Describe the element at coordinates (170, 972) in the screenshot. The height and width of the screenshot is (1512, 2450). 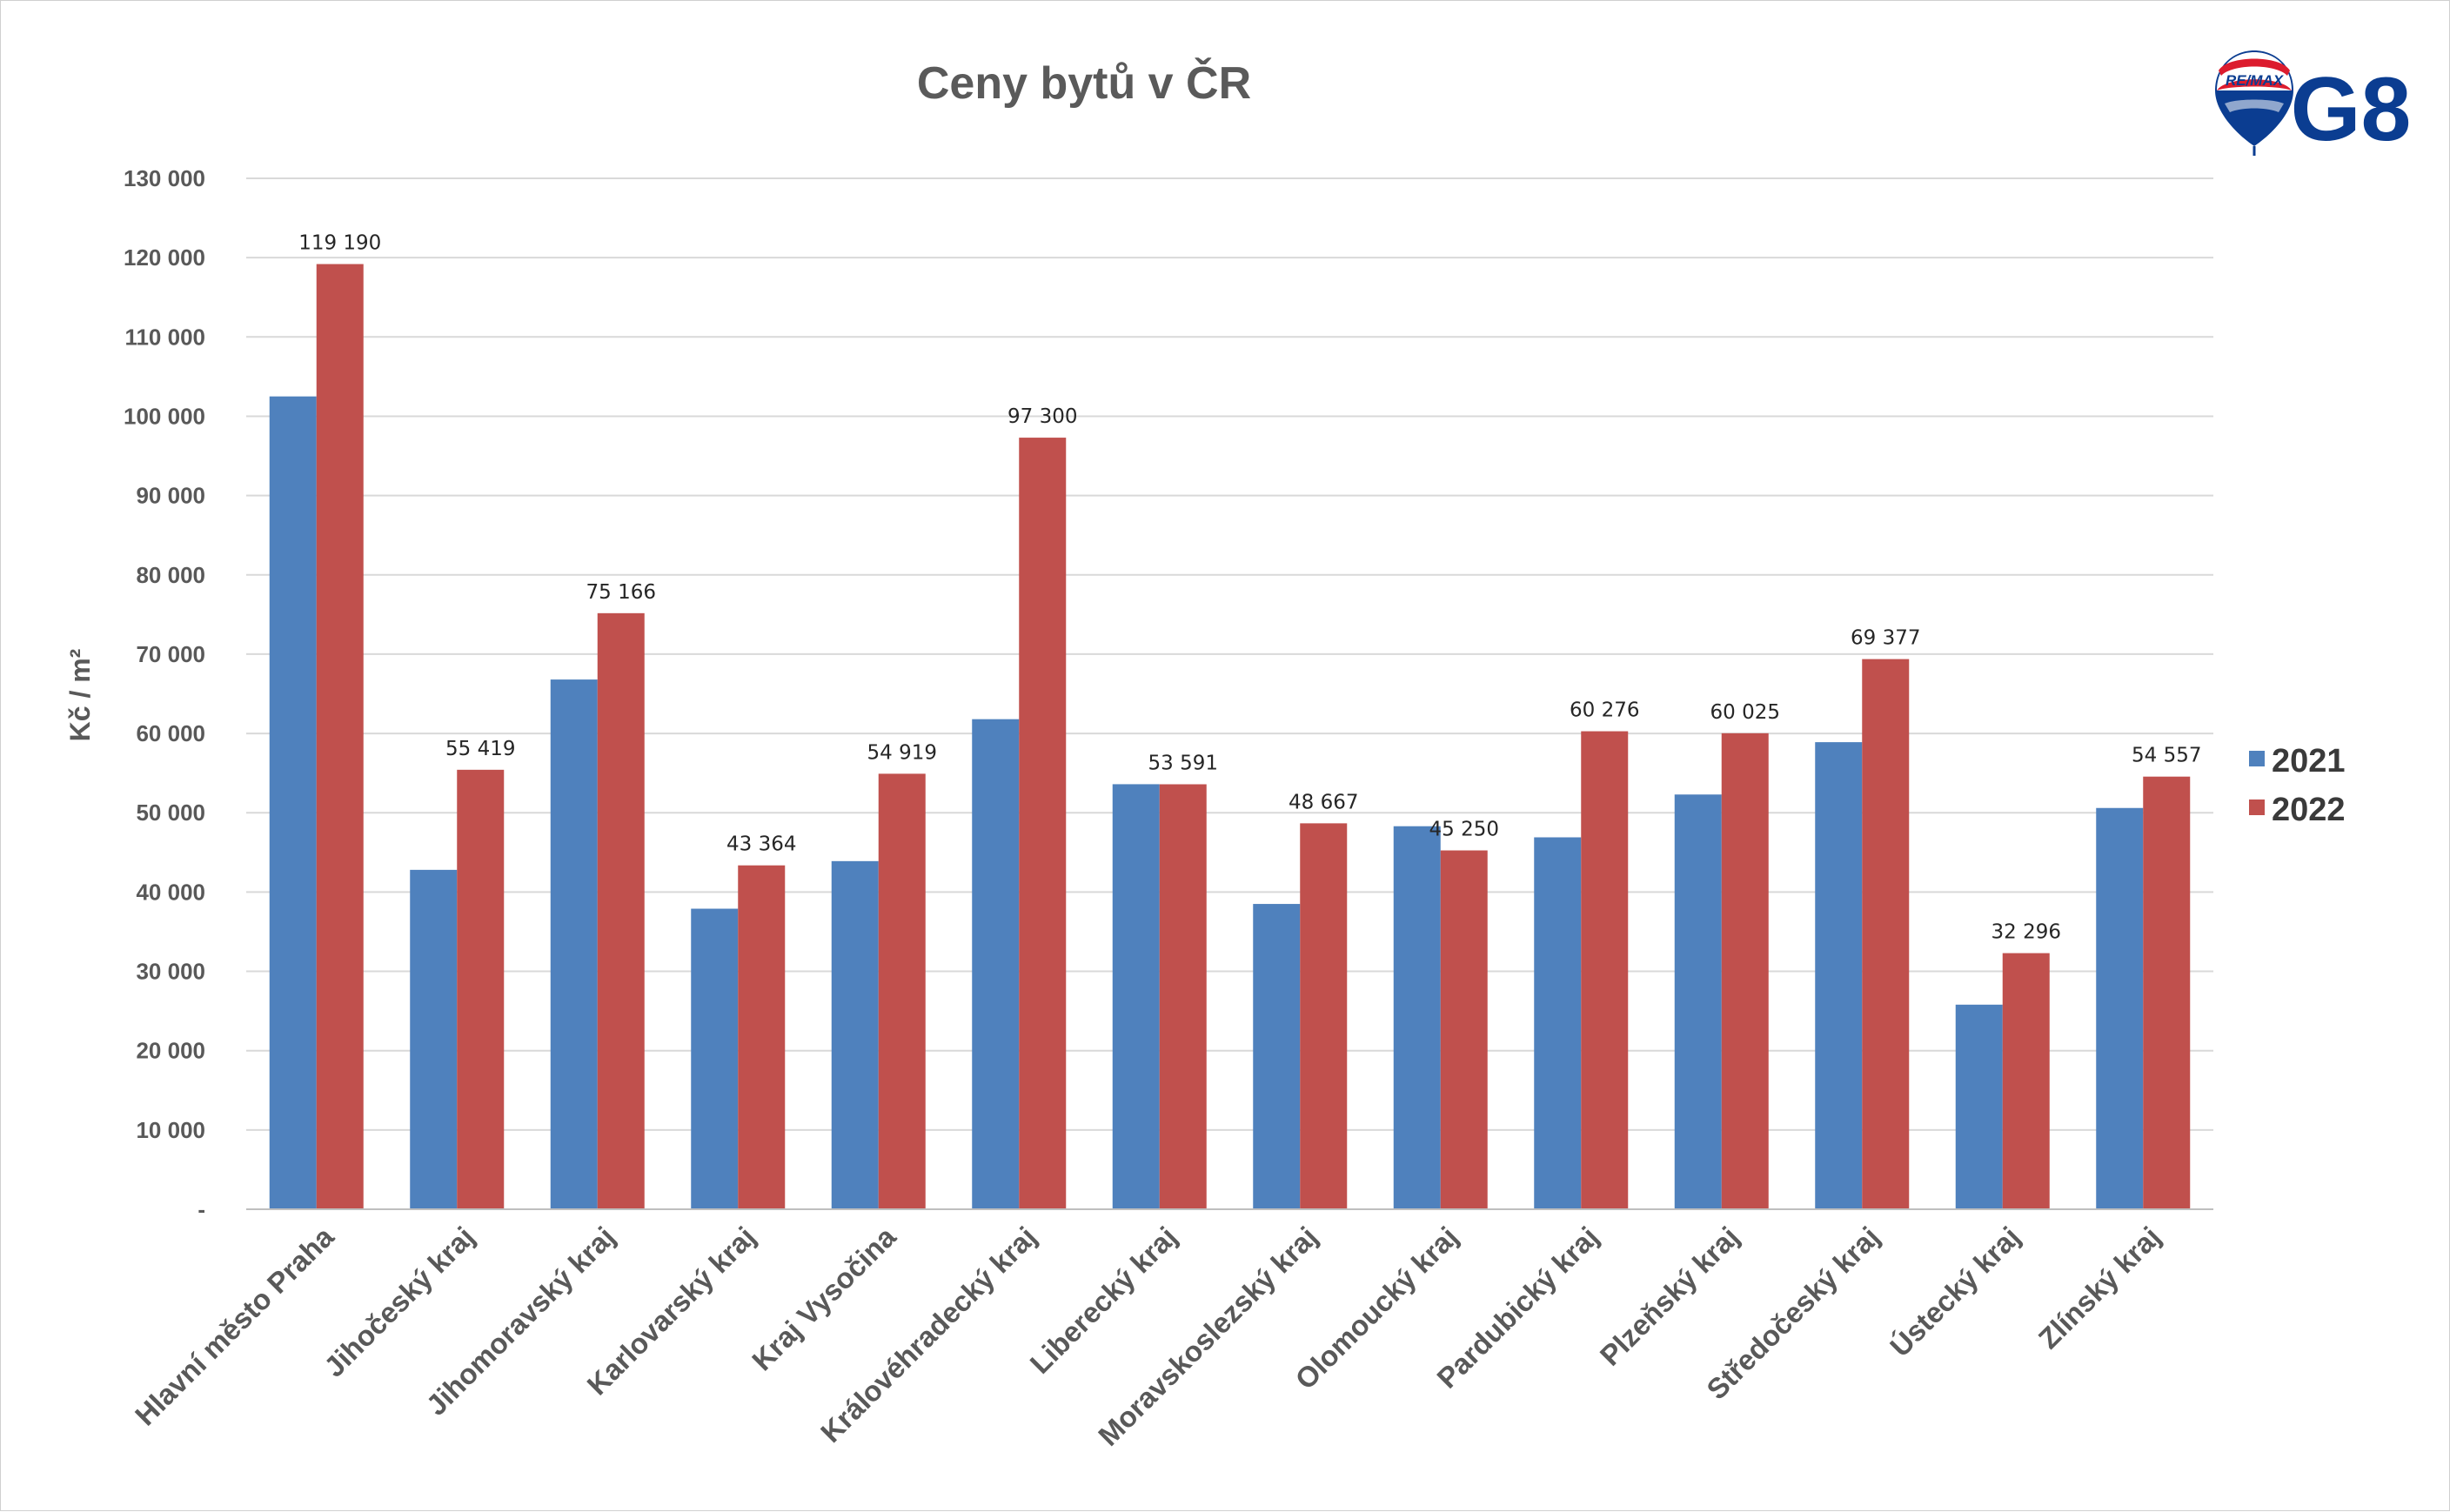
I see `y-tick-label: 30 000` at that location.